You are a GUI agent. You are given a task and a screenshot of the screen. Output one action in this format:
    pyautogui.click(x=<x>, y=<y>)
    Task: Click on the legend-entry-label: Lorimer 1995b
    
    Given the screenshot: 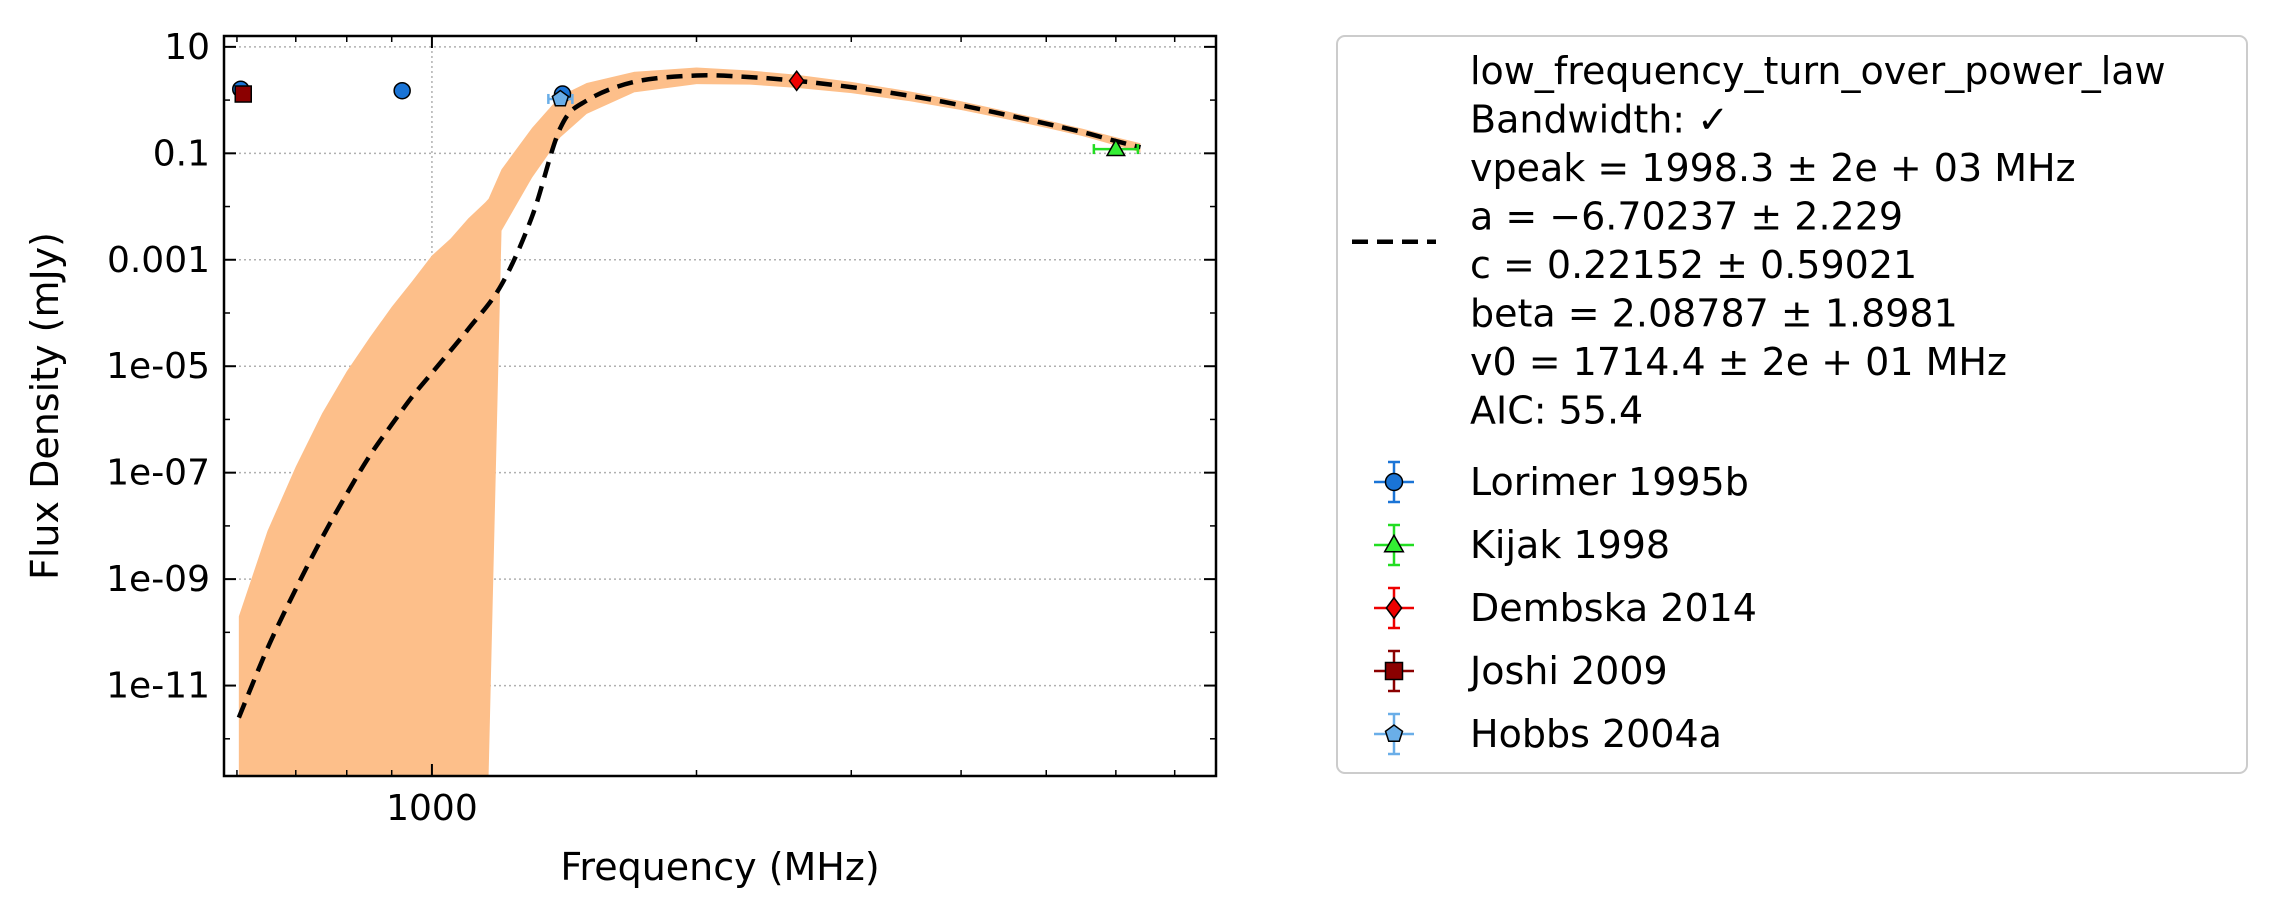 What is the action you would take?
    pyautogui.click(x=1609, y=482)
    